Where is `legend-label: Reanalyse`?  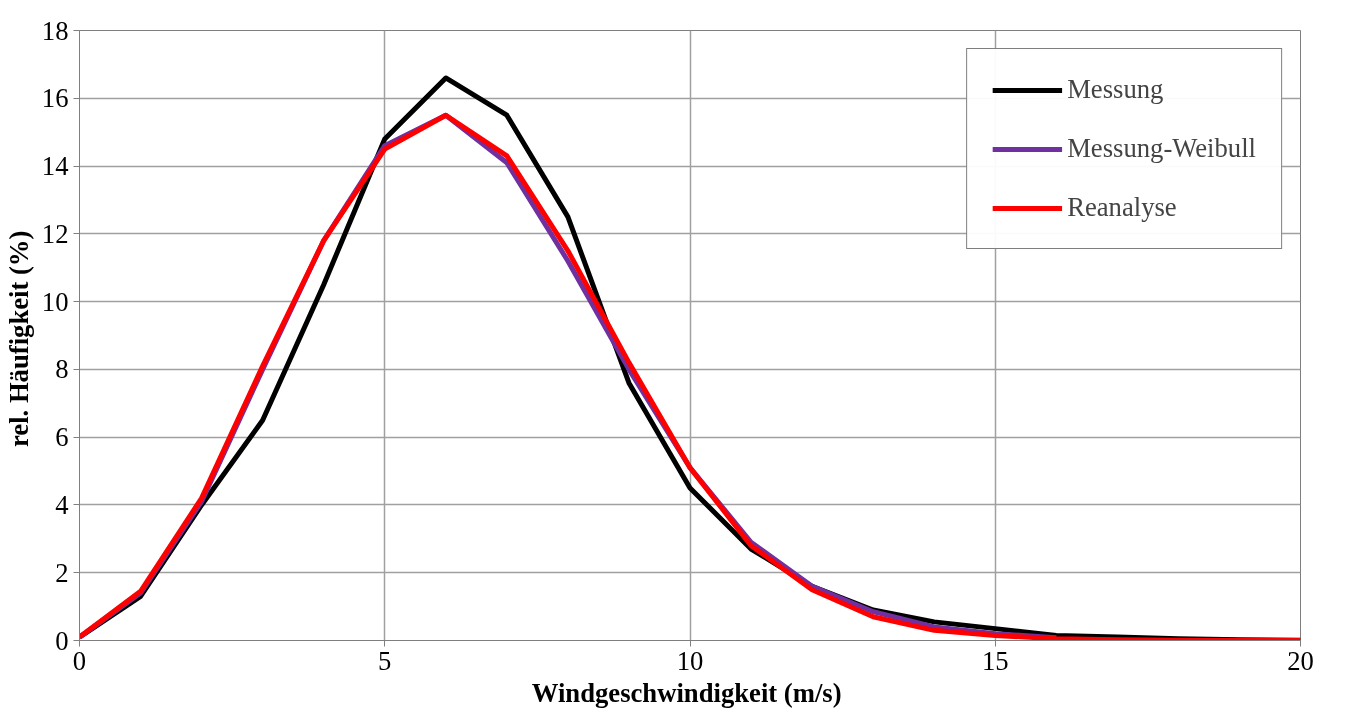 legend-label: Reanalyse is located at coordinates (1122, 207).